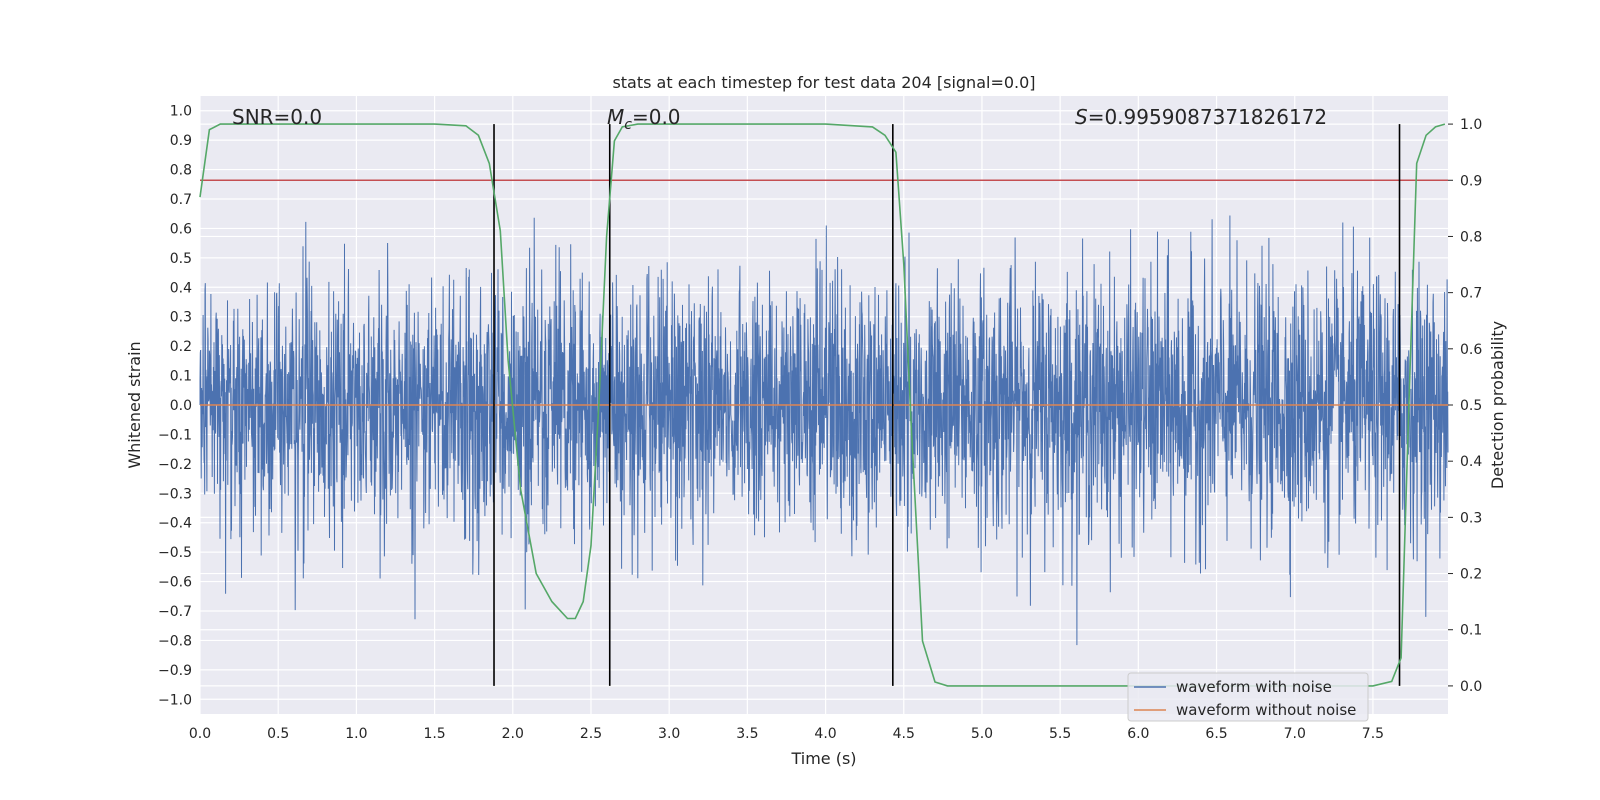  Describe the element at coordinates (175, 435) in the screenshot. I see `y-tick-label: −0.1` at that location.